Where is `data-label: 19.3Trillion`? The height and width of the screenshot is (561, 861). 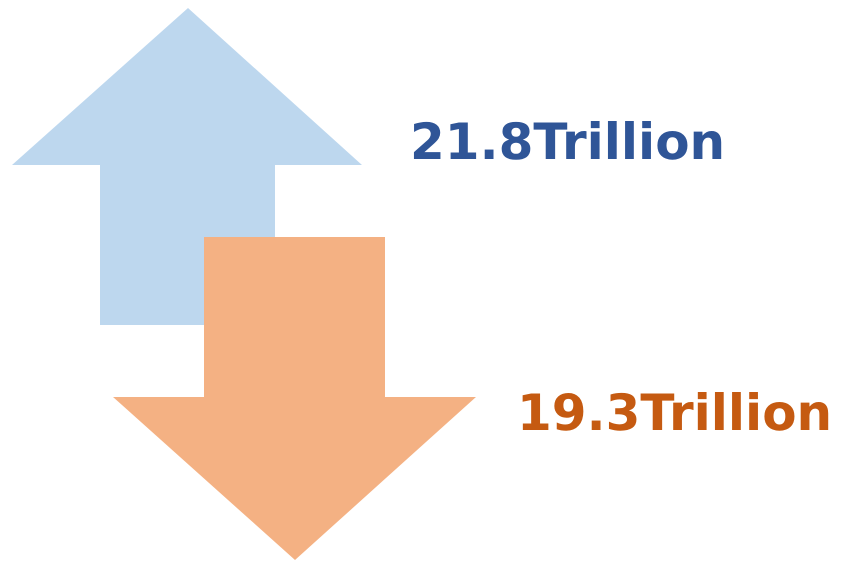
data-label: 19.3Trillion is located at coordinates (674, 413).